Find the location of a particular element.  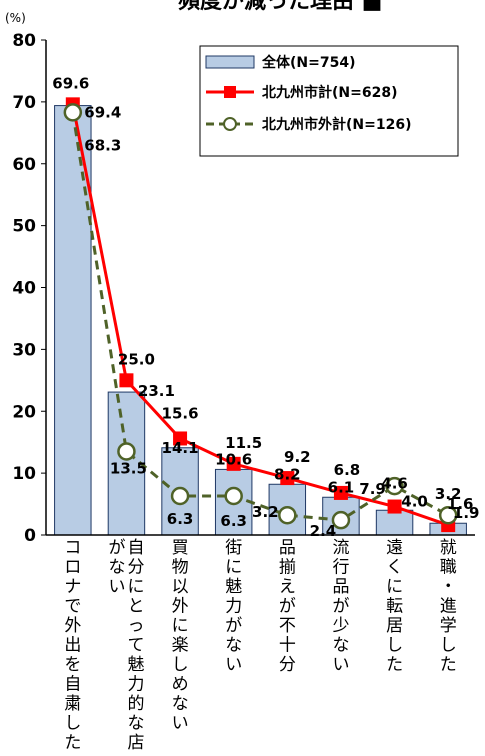

data-label-kitakyushu: 25.0 is located at coordinates (136, 359).